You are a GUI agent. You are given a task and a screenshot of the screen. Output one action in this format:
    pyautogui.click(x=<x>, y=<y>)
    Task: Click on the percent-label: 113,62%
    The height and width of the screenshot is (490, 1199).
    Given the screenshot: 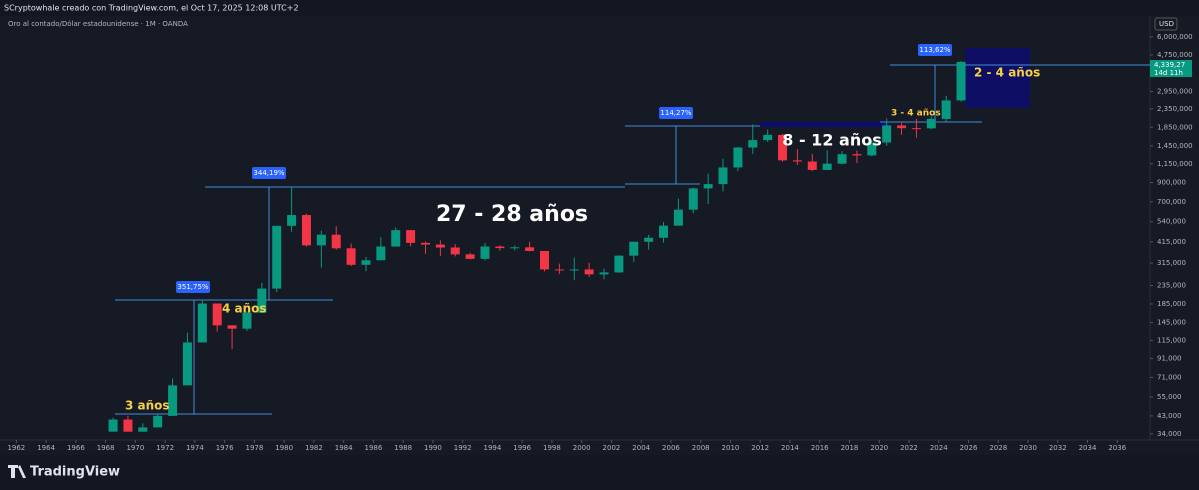 What is the action you would take?
    pyautogui.click(x=934, y=50)
    